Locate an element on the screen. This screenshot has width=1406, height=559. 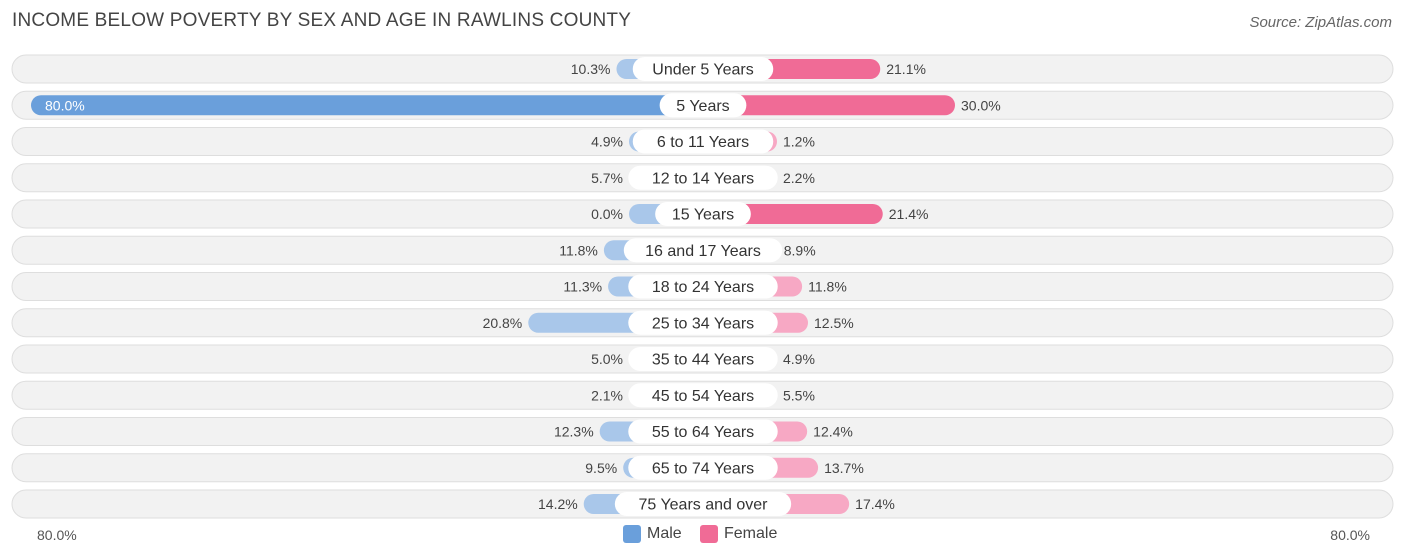
female-value-label: 12.4% is located at coordinates (833, 432).